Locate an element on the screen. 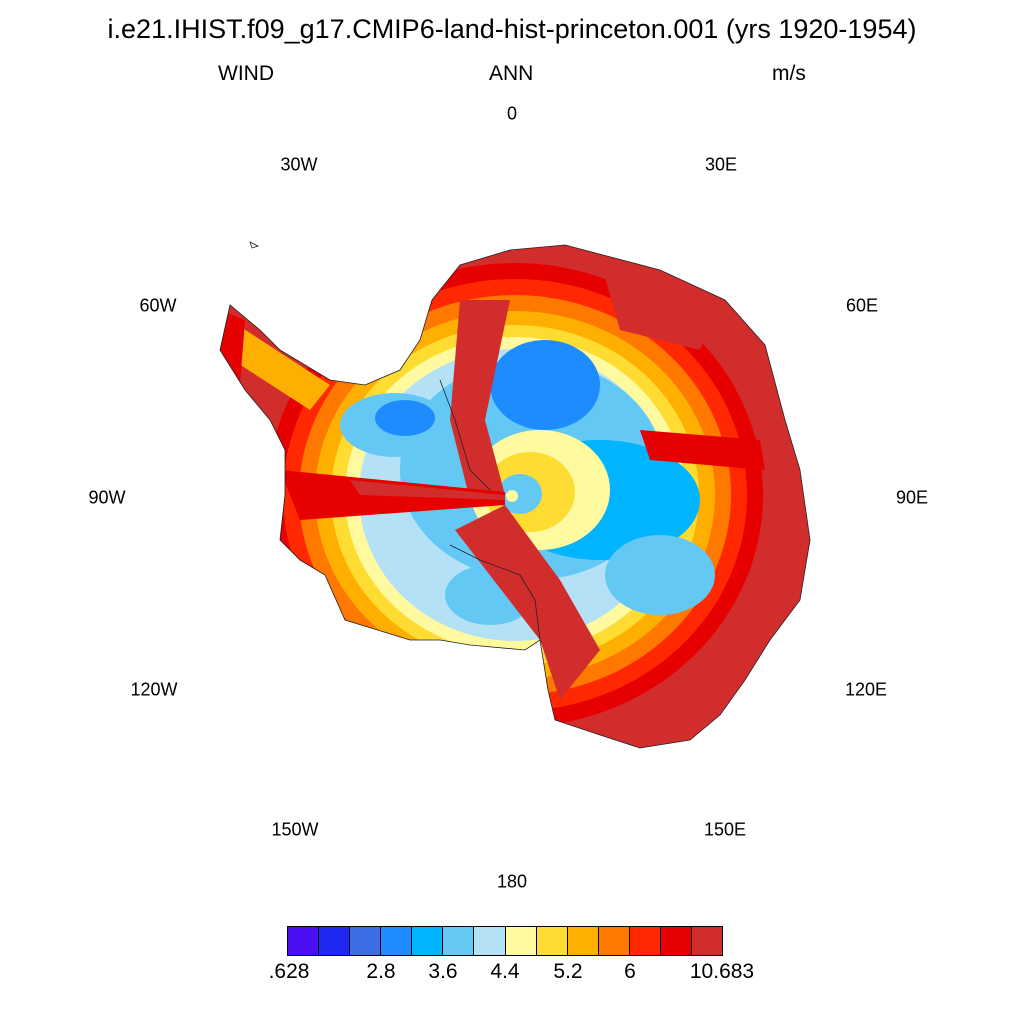  colorbar-tick-label: 10.683 is located at coordinates (722, 971).